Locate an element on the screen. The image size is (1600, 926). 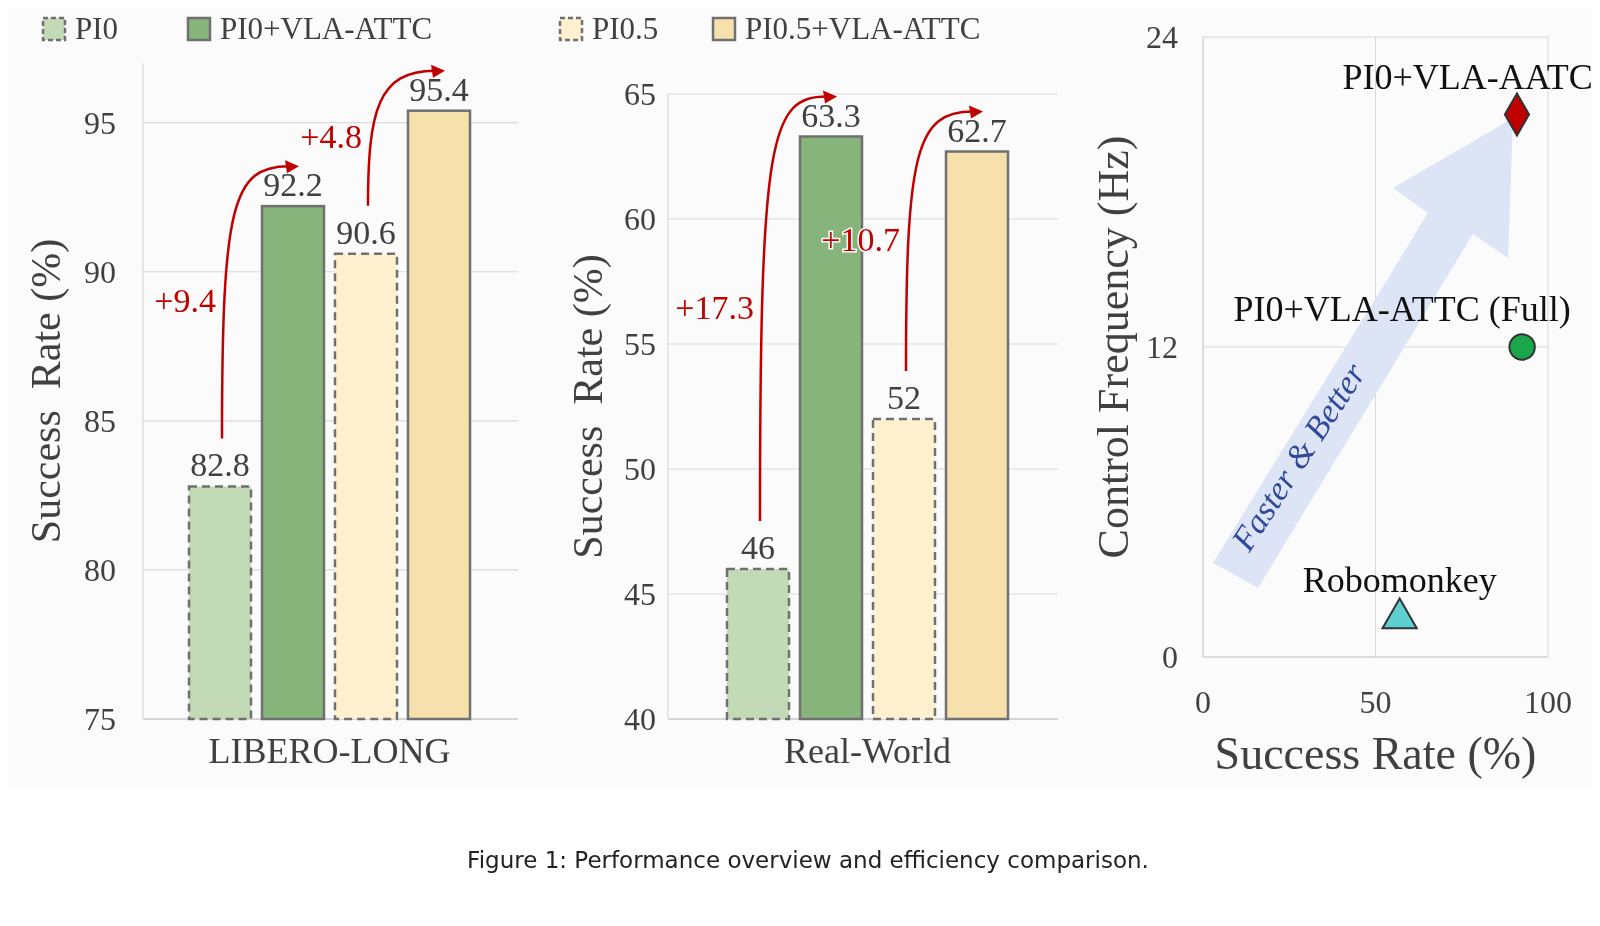
annotation: +17.3 is located at coordinates (714, 307).